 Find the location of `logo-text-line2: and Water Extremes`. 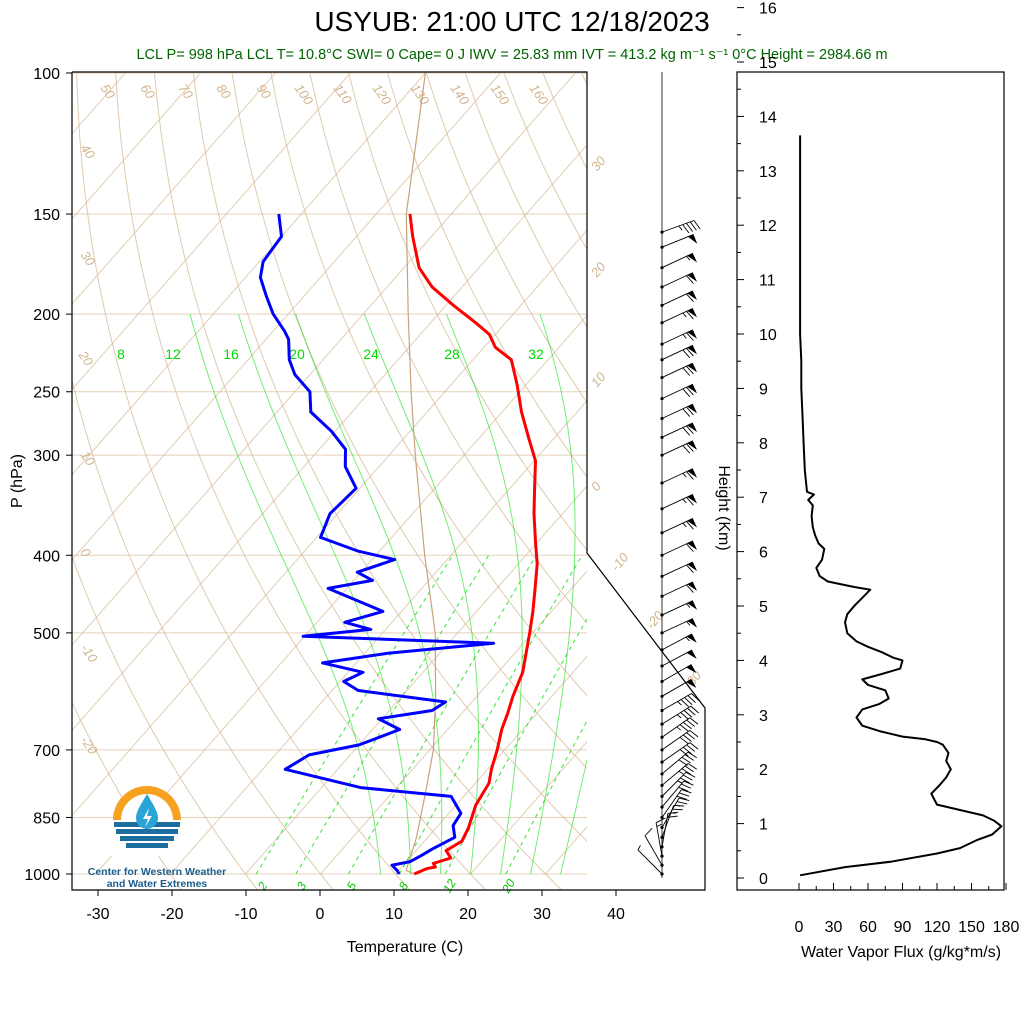

logo-text-line2: and Water Extremes is located at coordinates (157, 884).